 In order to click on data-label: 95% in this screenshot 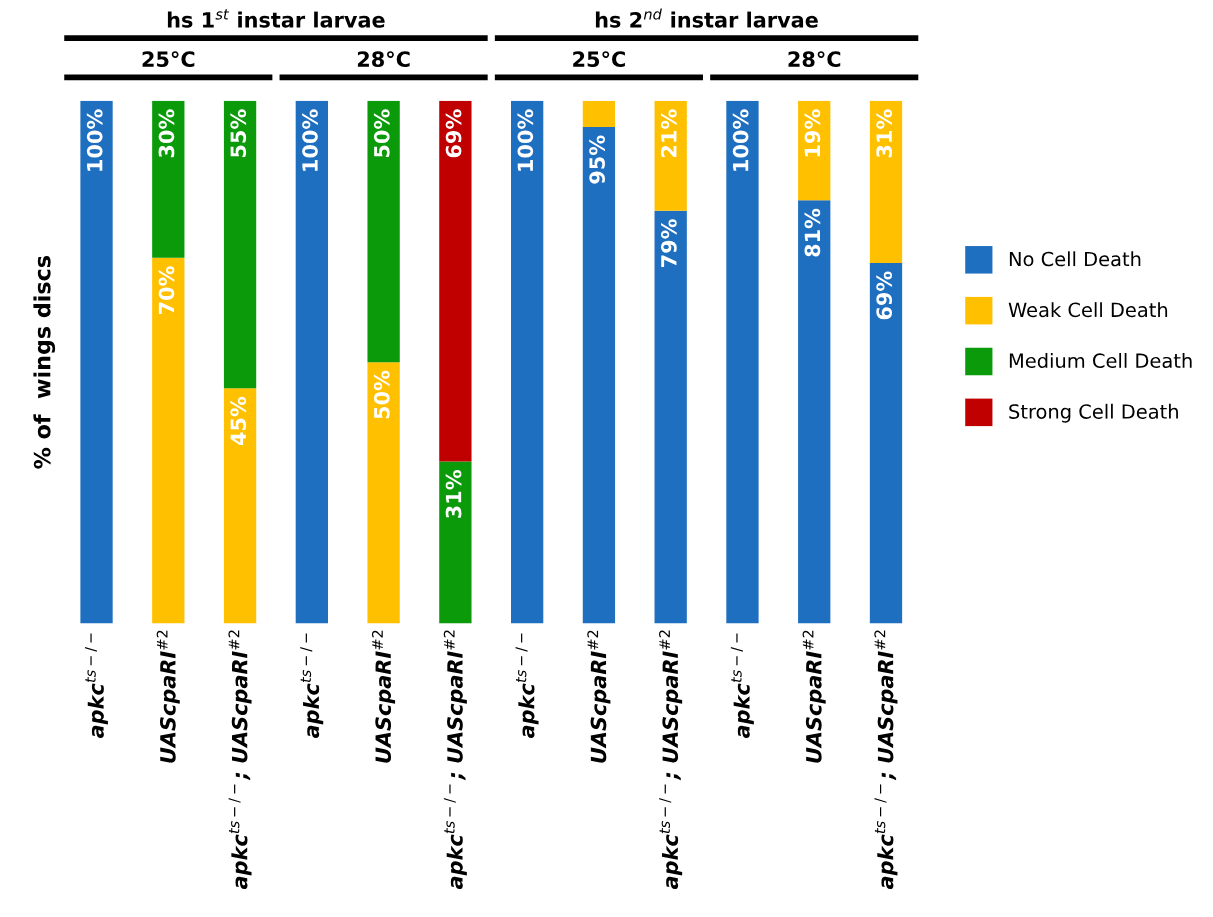, I will do `click(597, 159)`.